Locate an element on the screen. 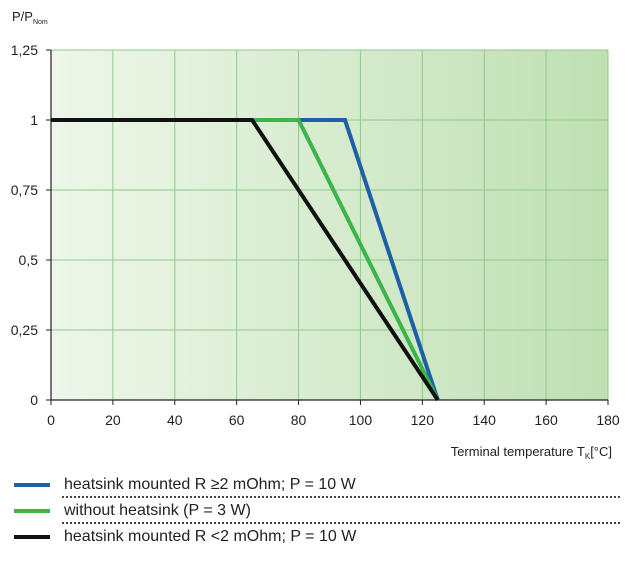 This screenshot has width=634, height=562. y-tick-label: 0,5 is located at coordinates (29, 260).